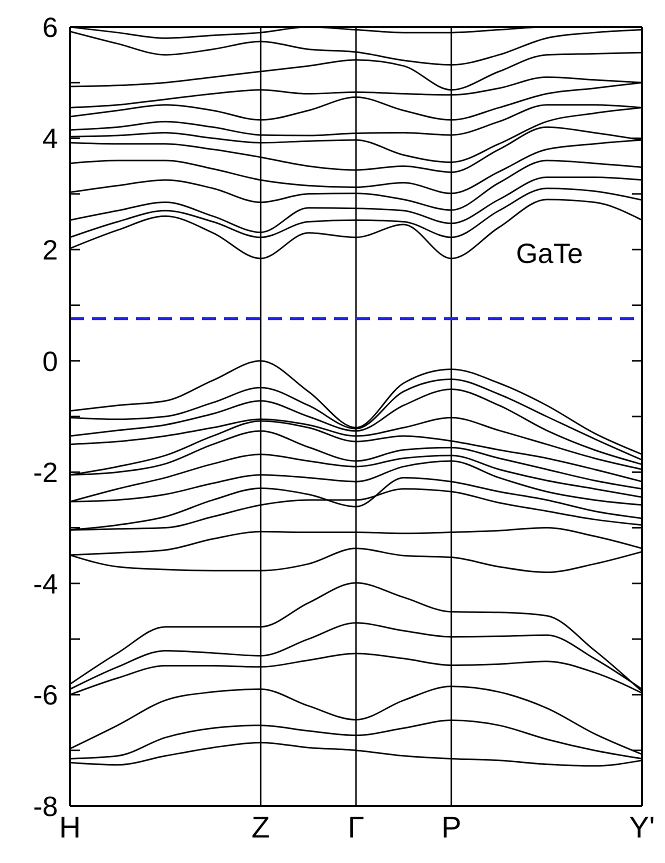 Image resolution: width=665 pixels, height=863 pixels. Describe the element at coordinates (45, 695) in the screenshot. I see `y-tick-label: -6` at that location.